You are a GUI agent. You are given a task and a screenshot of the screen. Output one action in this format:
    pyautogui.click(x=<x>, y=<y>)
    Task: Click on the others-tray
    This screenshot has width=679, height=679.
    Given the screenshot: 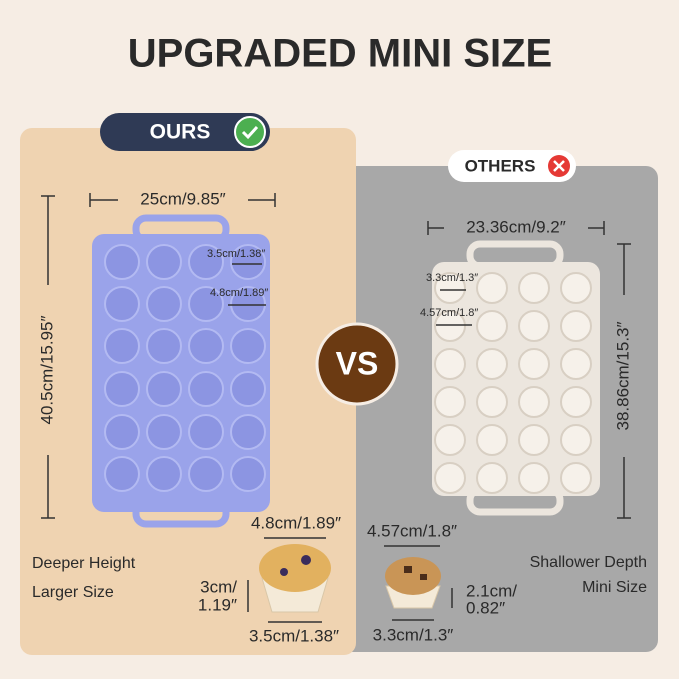 What is the action you would take?
    pyautogui.click(x=516, y=378)
    